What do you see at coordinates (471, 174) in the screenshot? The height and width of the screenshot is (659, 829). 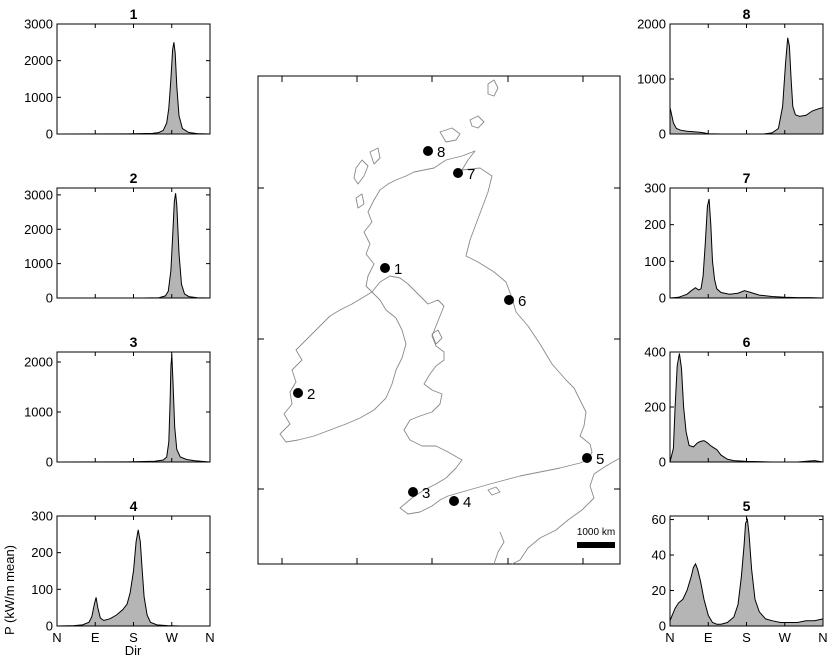 I see `site-label-7: 7` at bounding box center [471, 174].